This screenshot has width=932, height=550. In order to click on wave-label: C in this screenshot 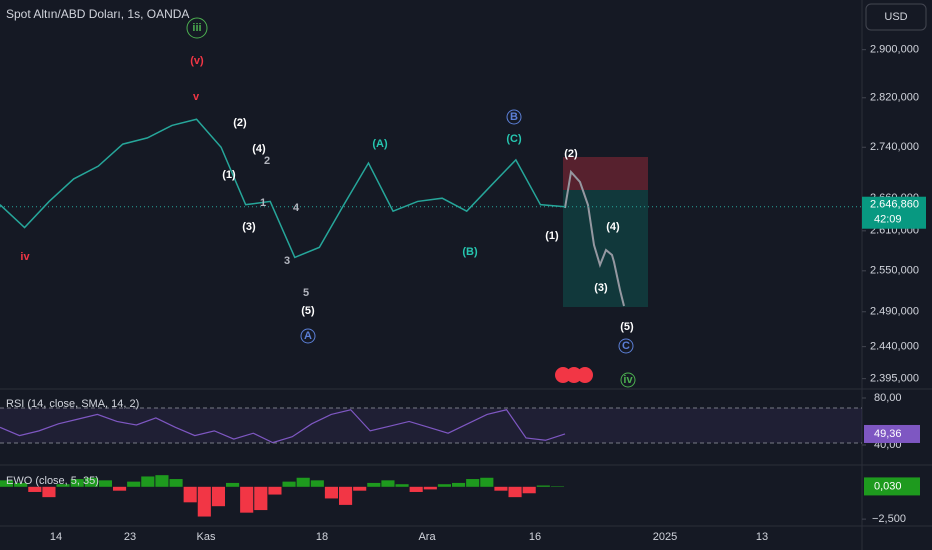, I will do `click(626, 346)`.